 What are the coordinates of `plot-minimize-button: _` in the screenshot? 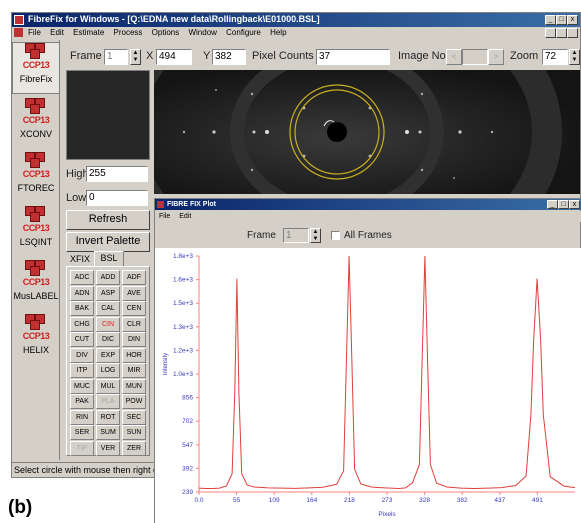 It's located at (552, 204).